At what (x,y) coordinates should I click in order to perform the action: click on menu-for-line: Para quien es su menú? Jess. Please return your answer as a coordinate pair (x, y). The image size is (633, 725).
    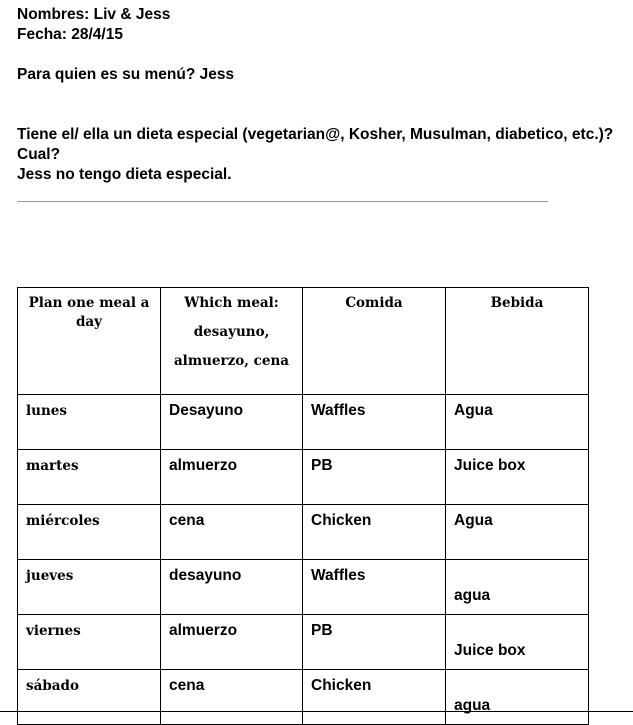
    Looking at the image, I should click on (126, 74).